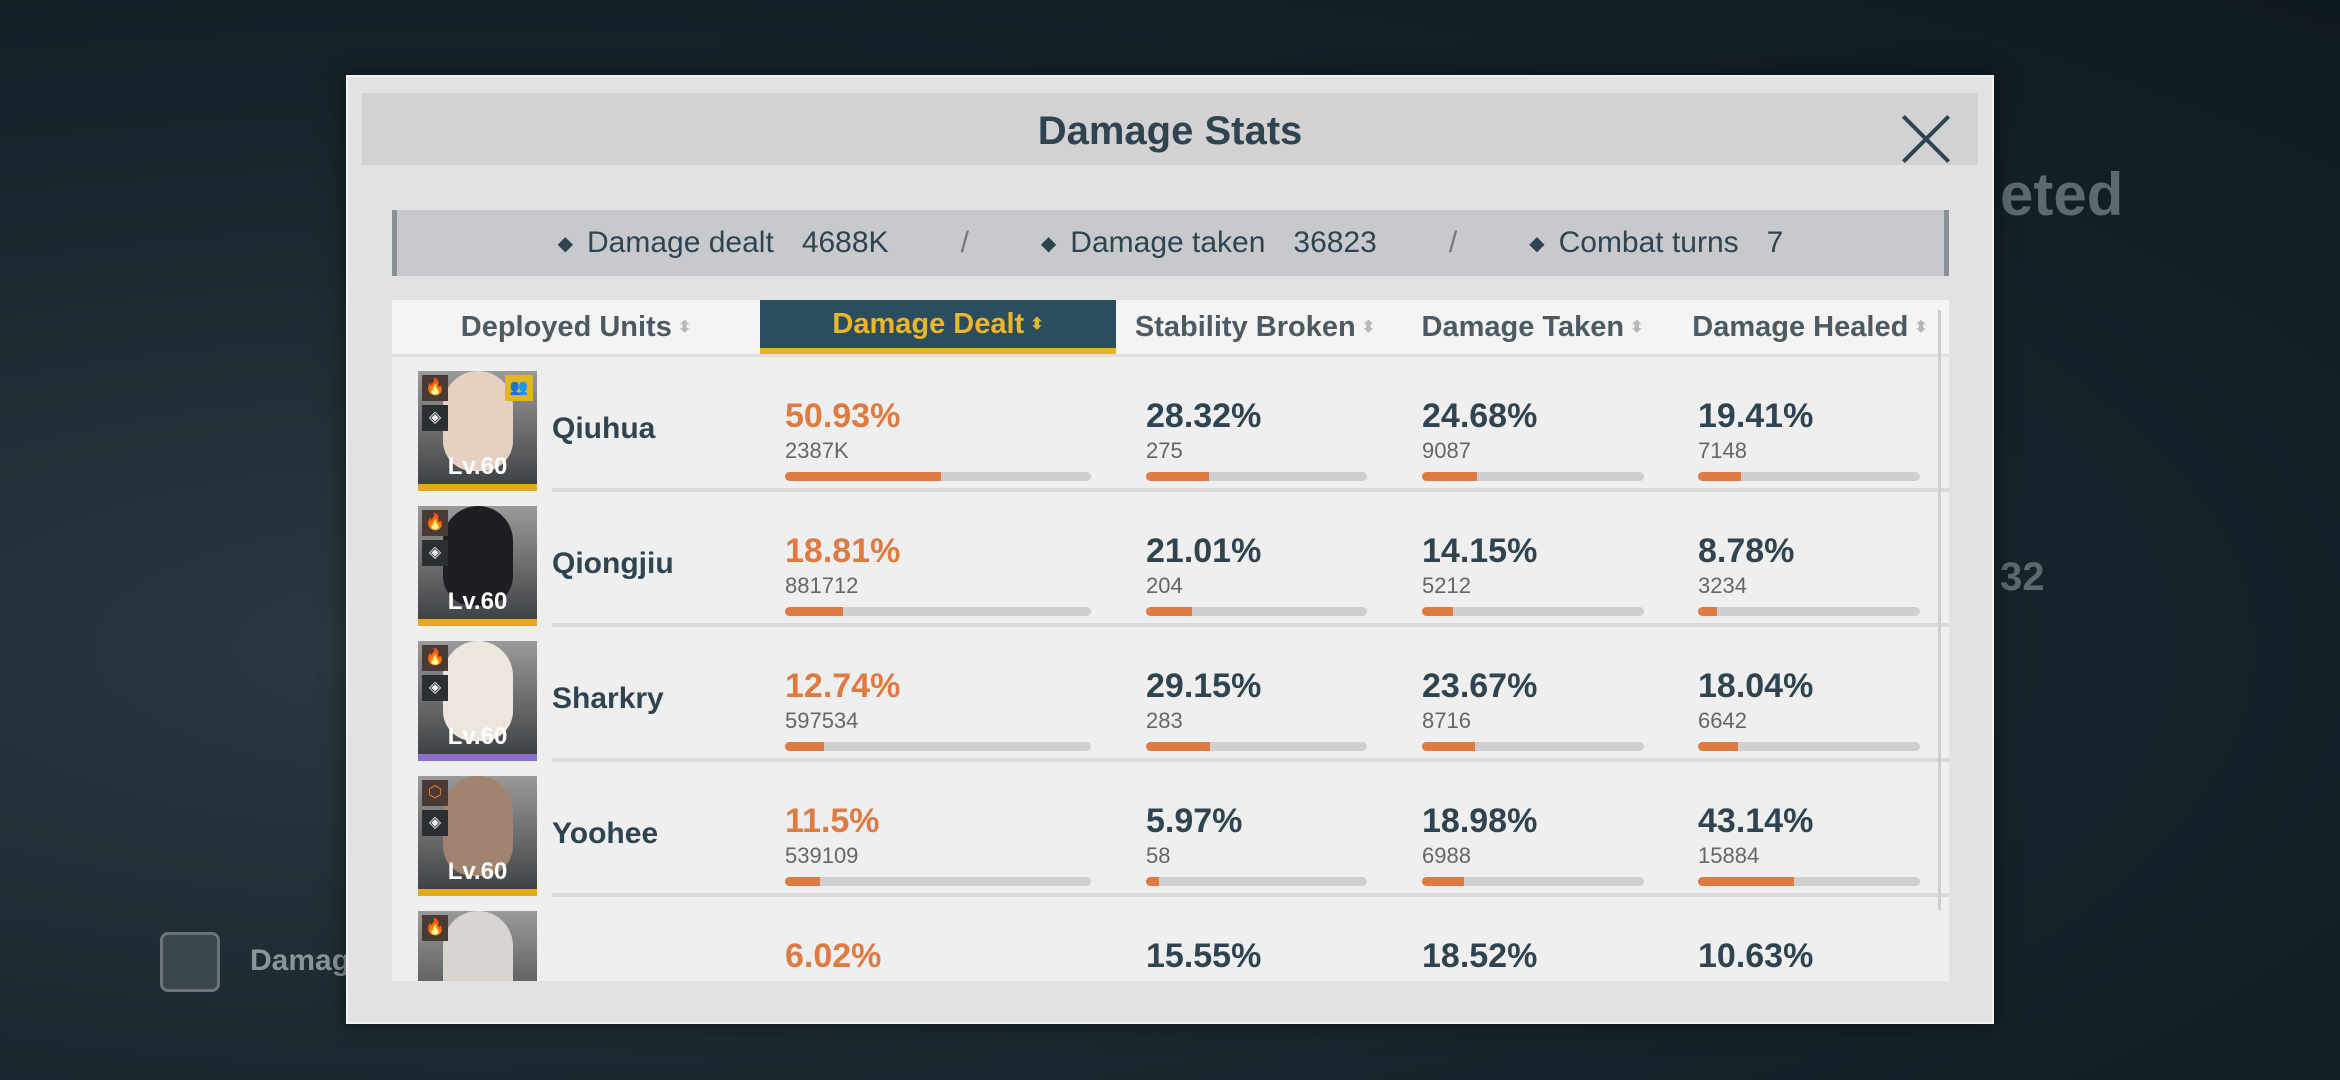  I want to click on stat-value: 2387K, so click(817, 450).